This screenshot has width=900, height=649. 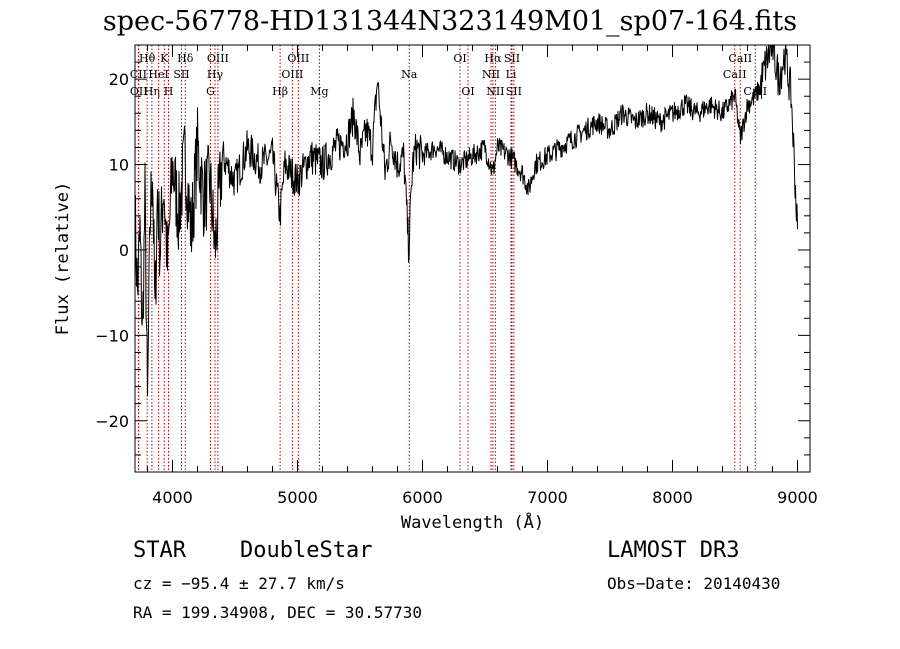 I want to click on x-tick-label: 7000, so click(x=547, y=497).